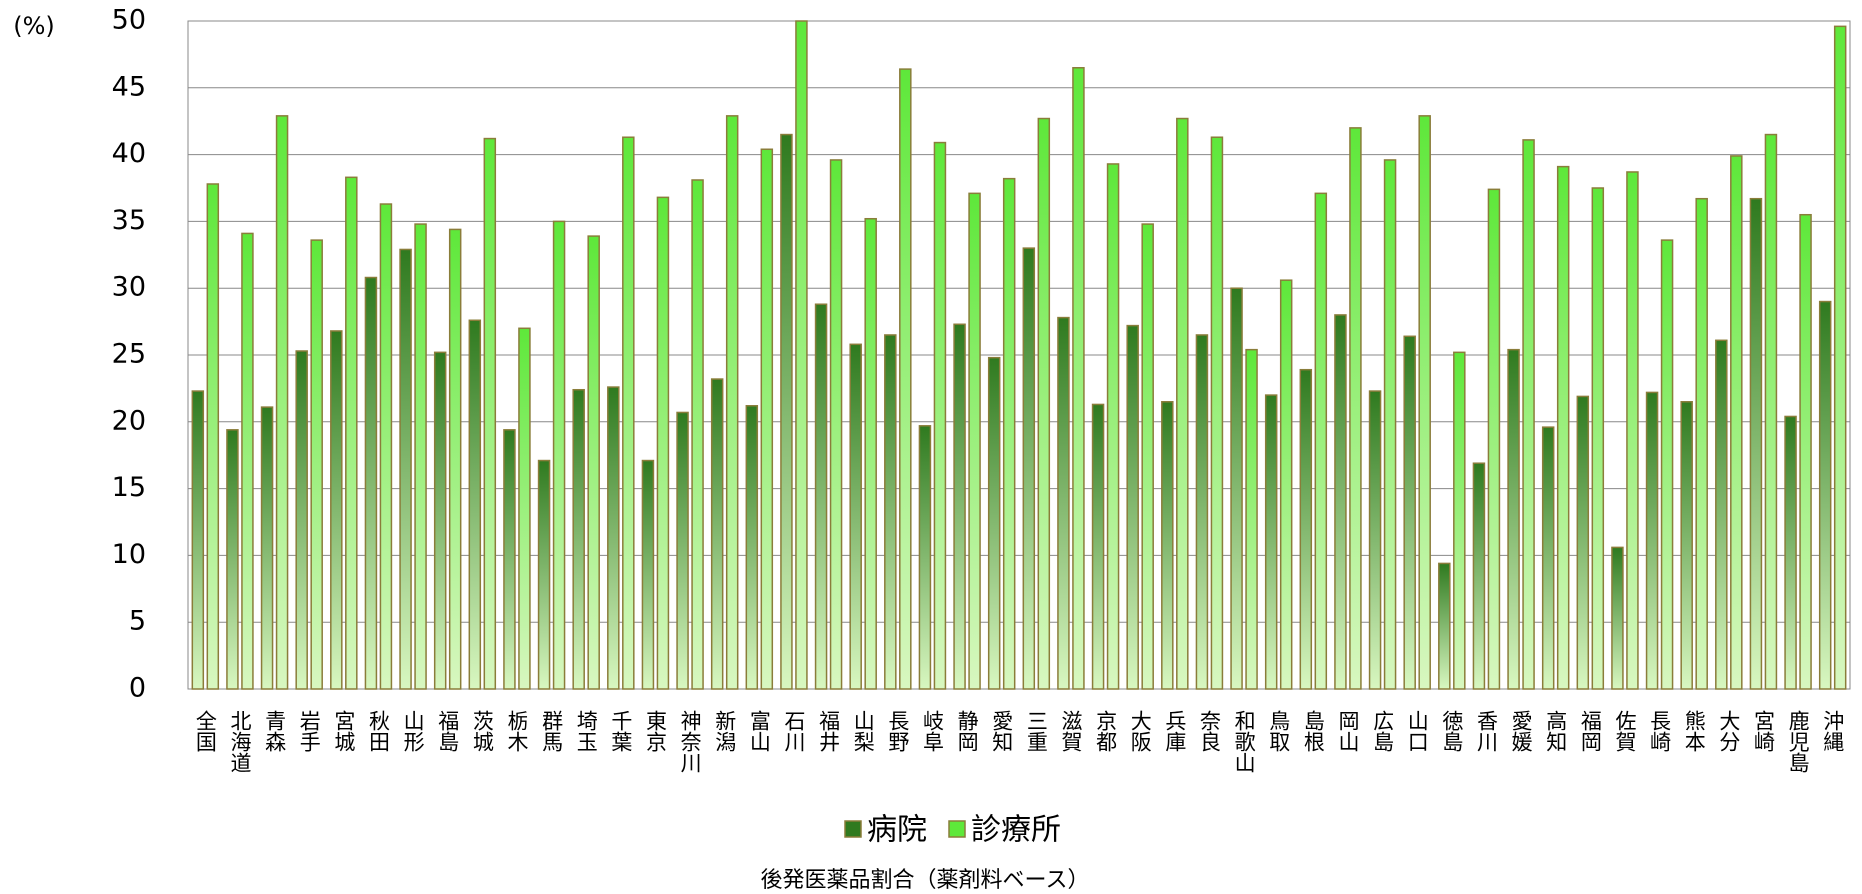 The image size is (1862, 894). I want to click on y-tick-label: 15, so click(129, 487).